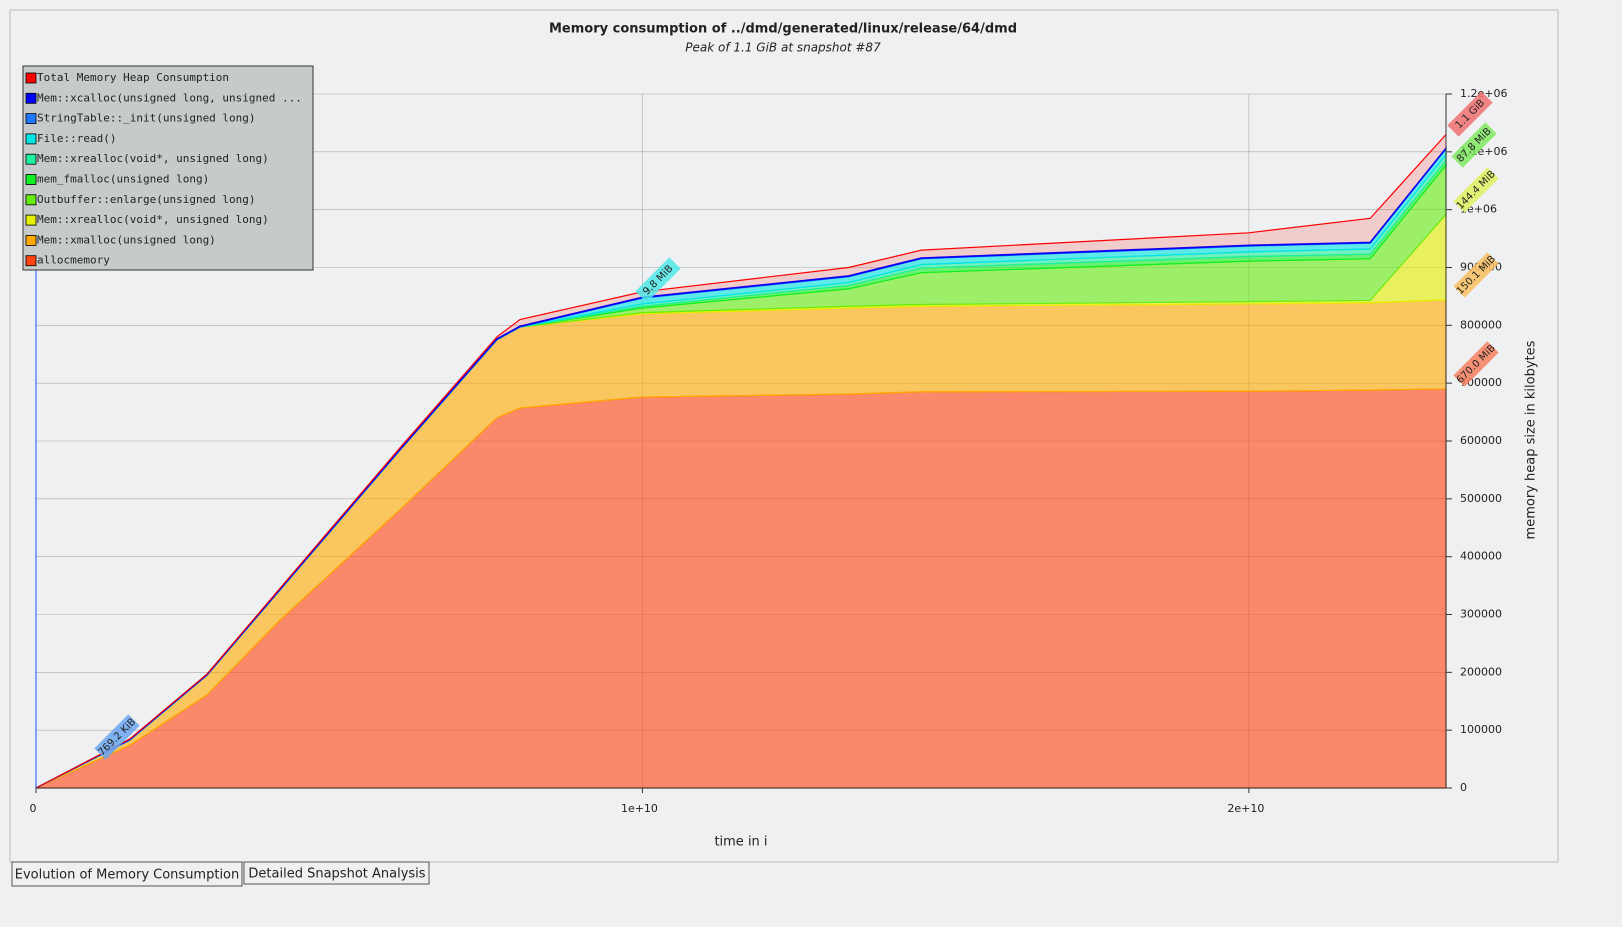 The width and height of the screenshot is (1622, 927). What do you see at coordinates (133, 77) in the screenshot?
I see `legend-label: Total Memory Heap Consumption` at bounding box center [133, 77].